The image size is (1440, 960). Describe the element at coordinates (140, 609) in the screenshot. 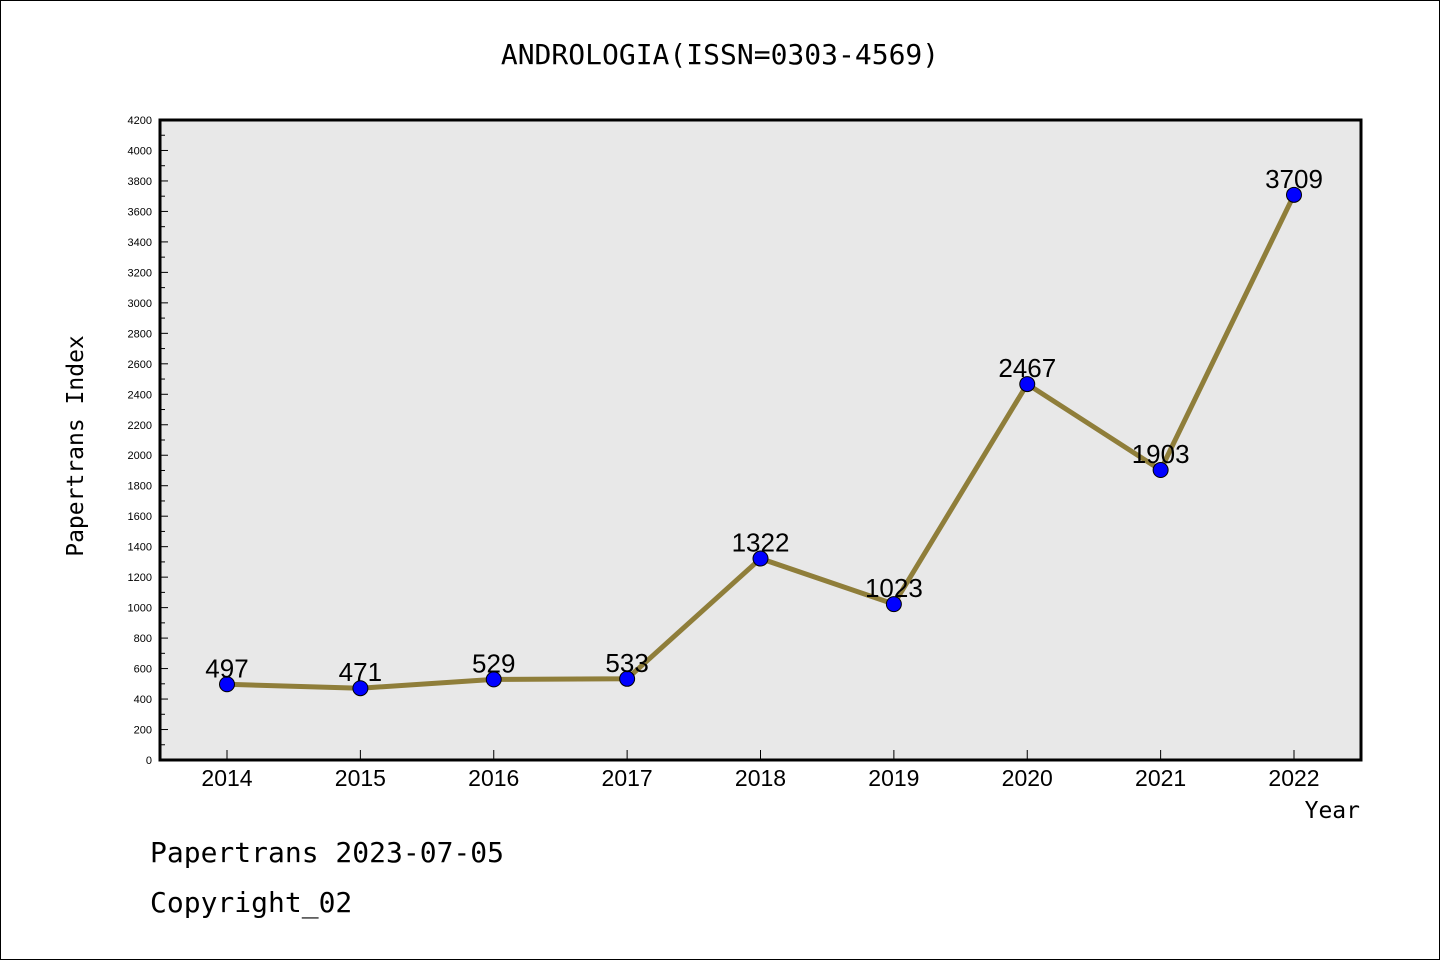

I see `y-tick-label: 1000` at that location.